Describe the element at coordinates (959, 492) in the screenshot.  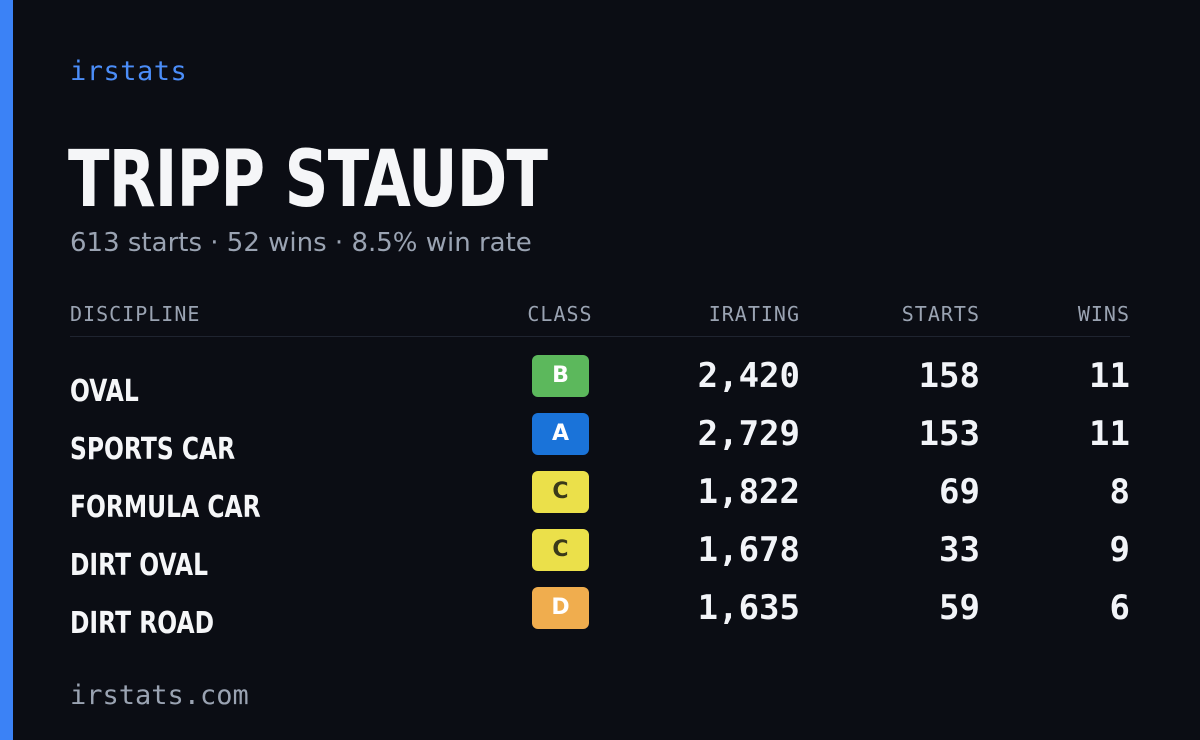
I see `starts-value: 69` at that location.